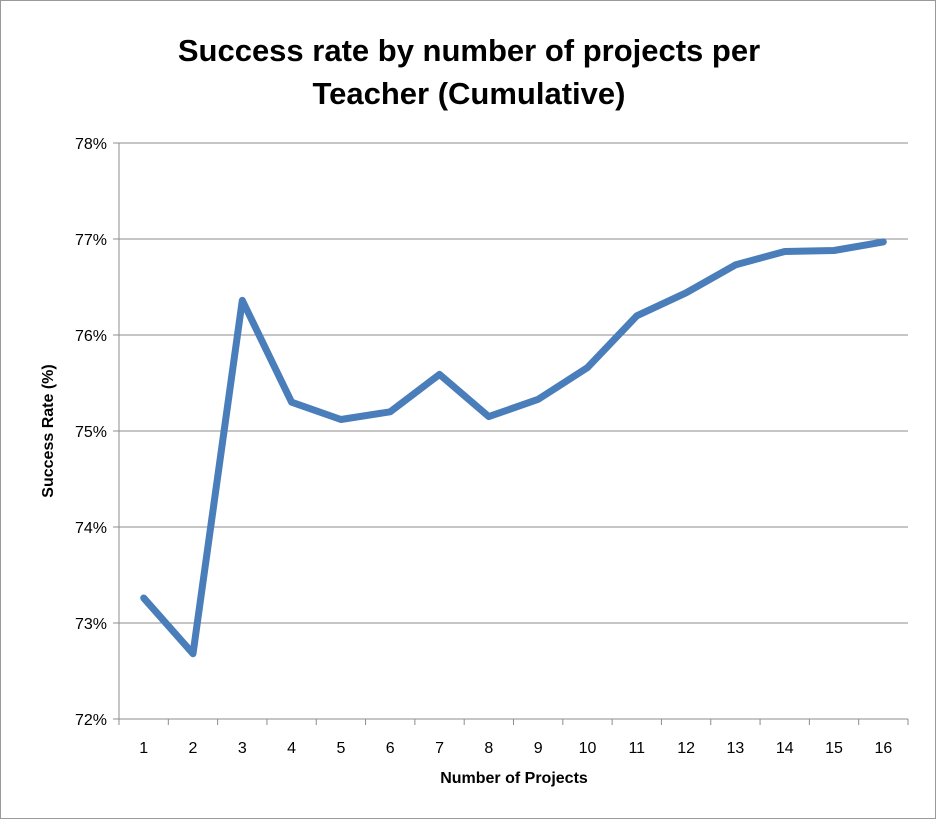 The width and height of the screenshot is (936, 819). Describe the element at coordinates (143, 748) in the screenshot. I see `x-tick-label: 1` at that location.